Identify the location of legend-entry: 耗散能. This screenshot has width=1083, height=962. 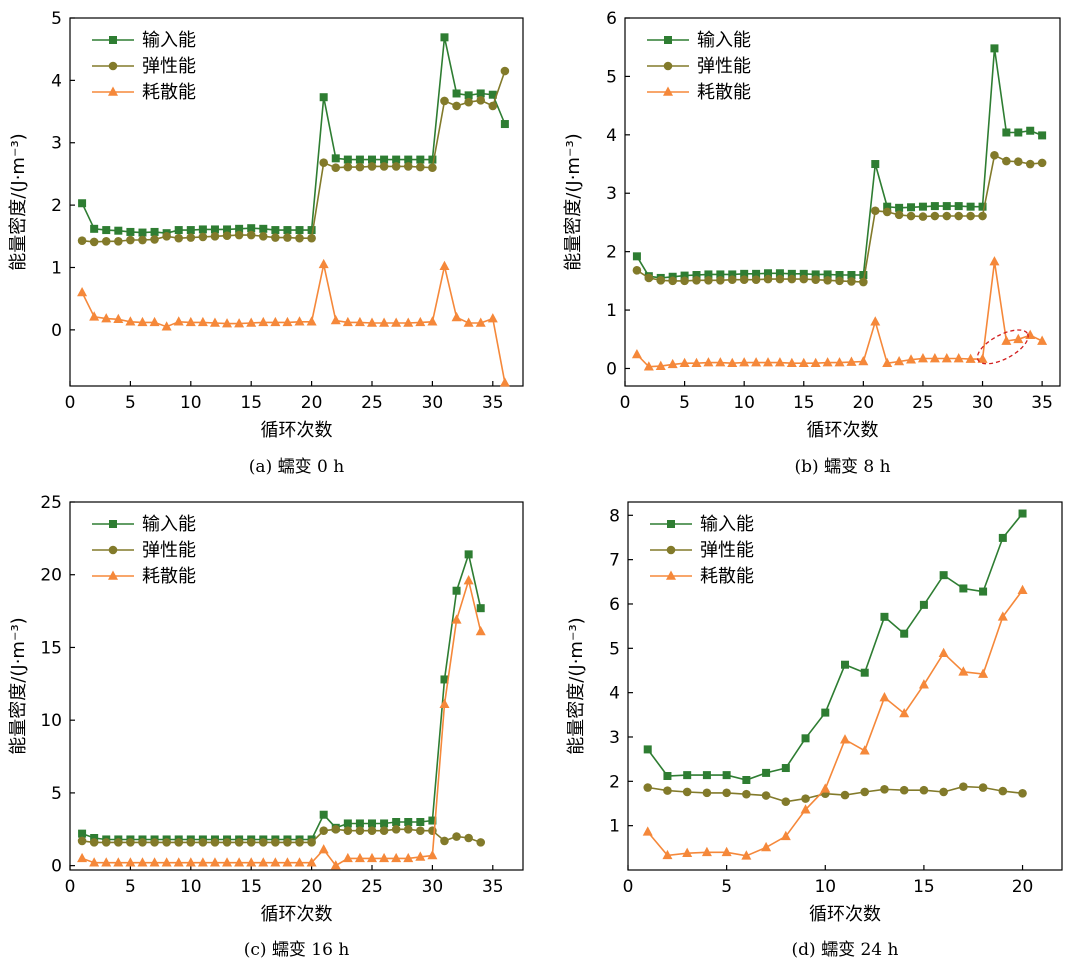
(144, 92).